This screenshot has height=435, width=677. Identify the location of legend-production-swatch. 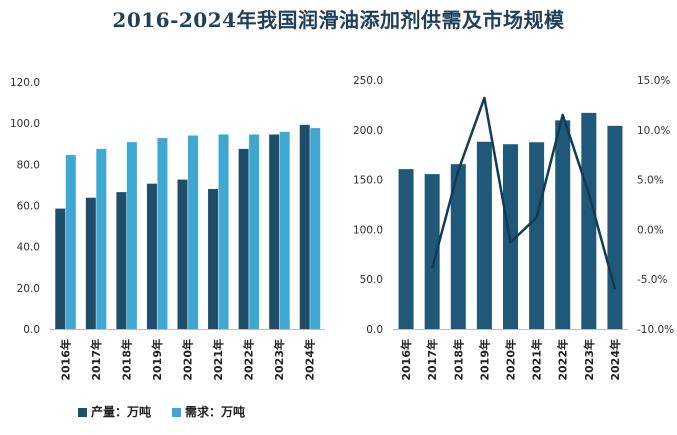
(82, 412).